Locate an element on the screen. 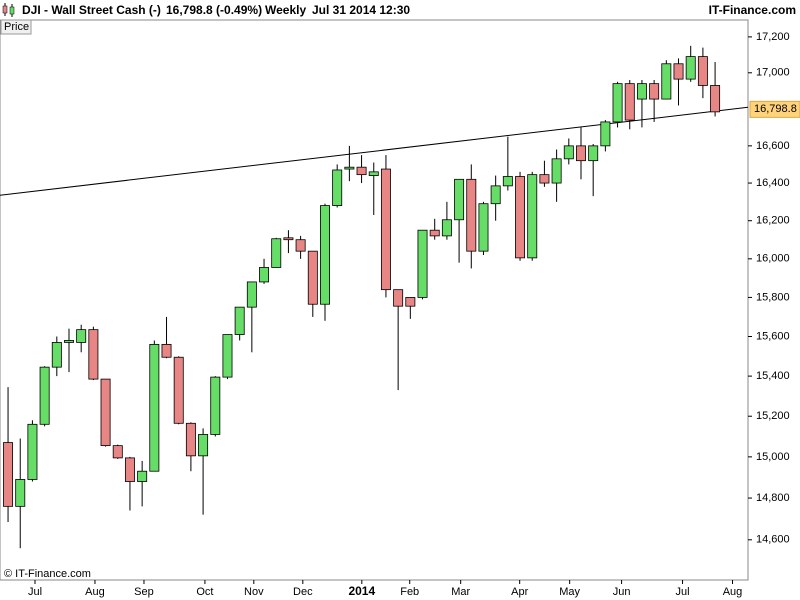 This screenshot has height=600, width=800. y-tick-label: 15,600 is located at coordinates (773, 336).